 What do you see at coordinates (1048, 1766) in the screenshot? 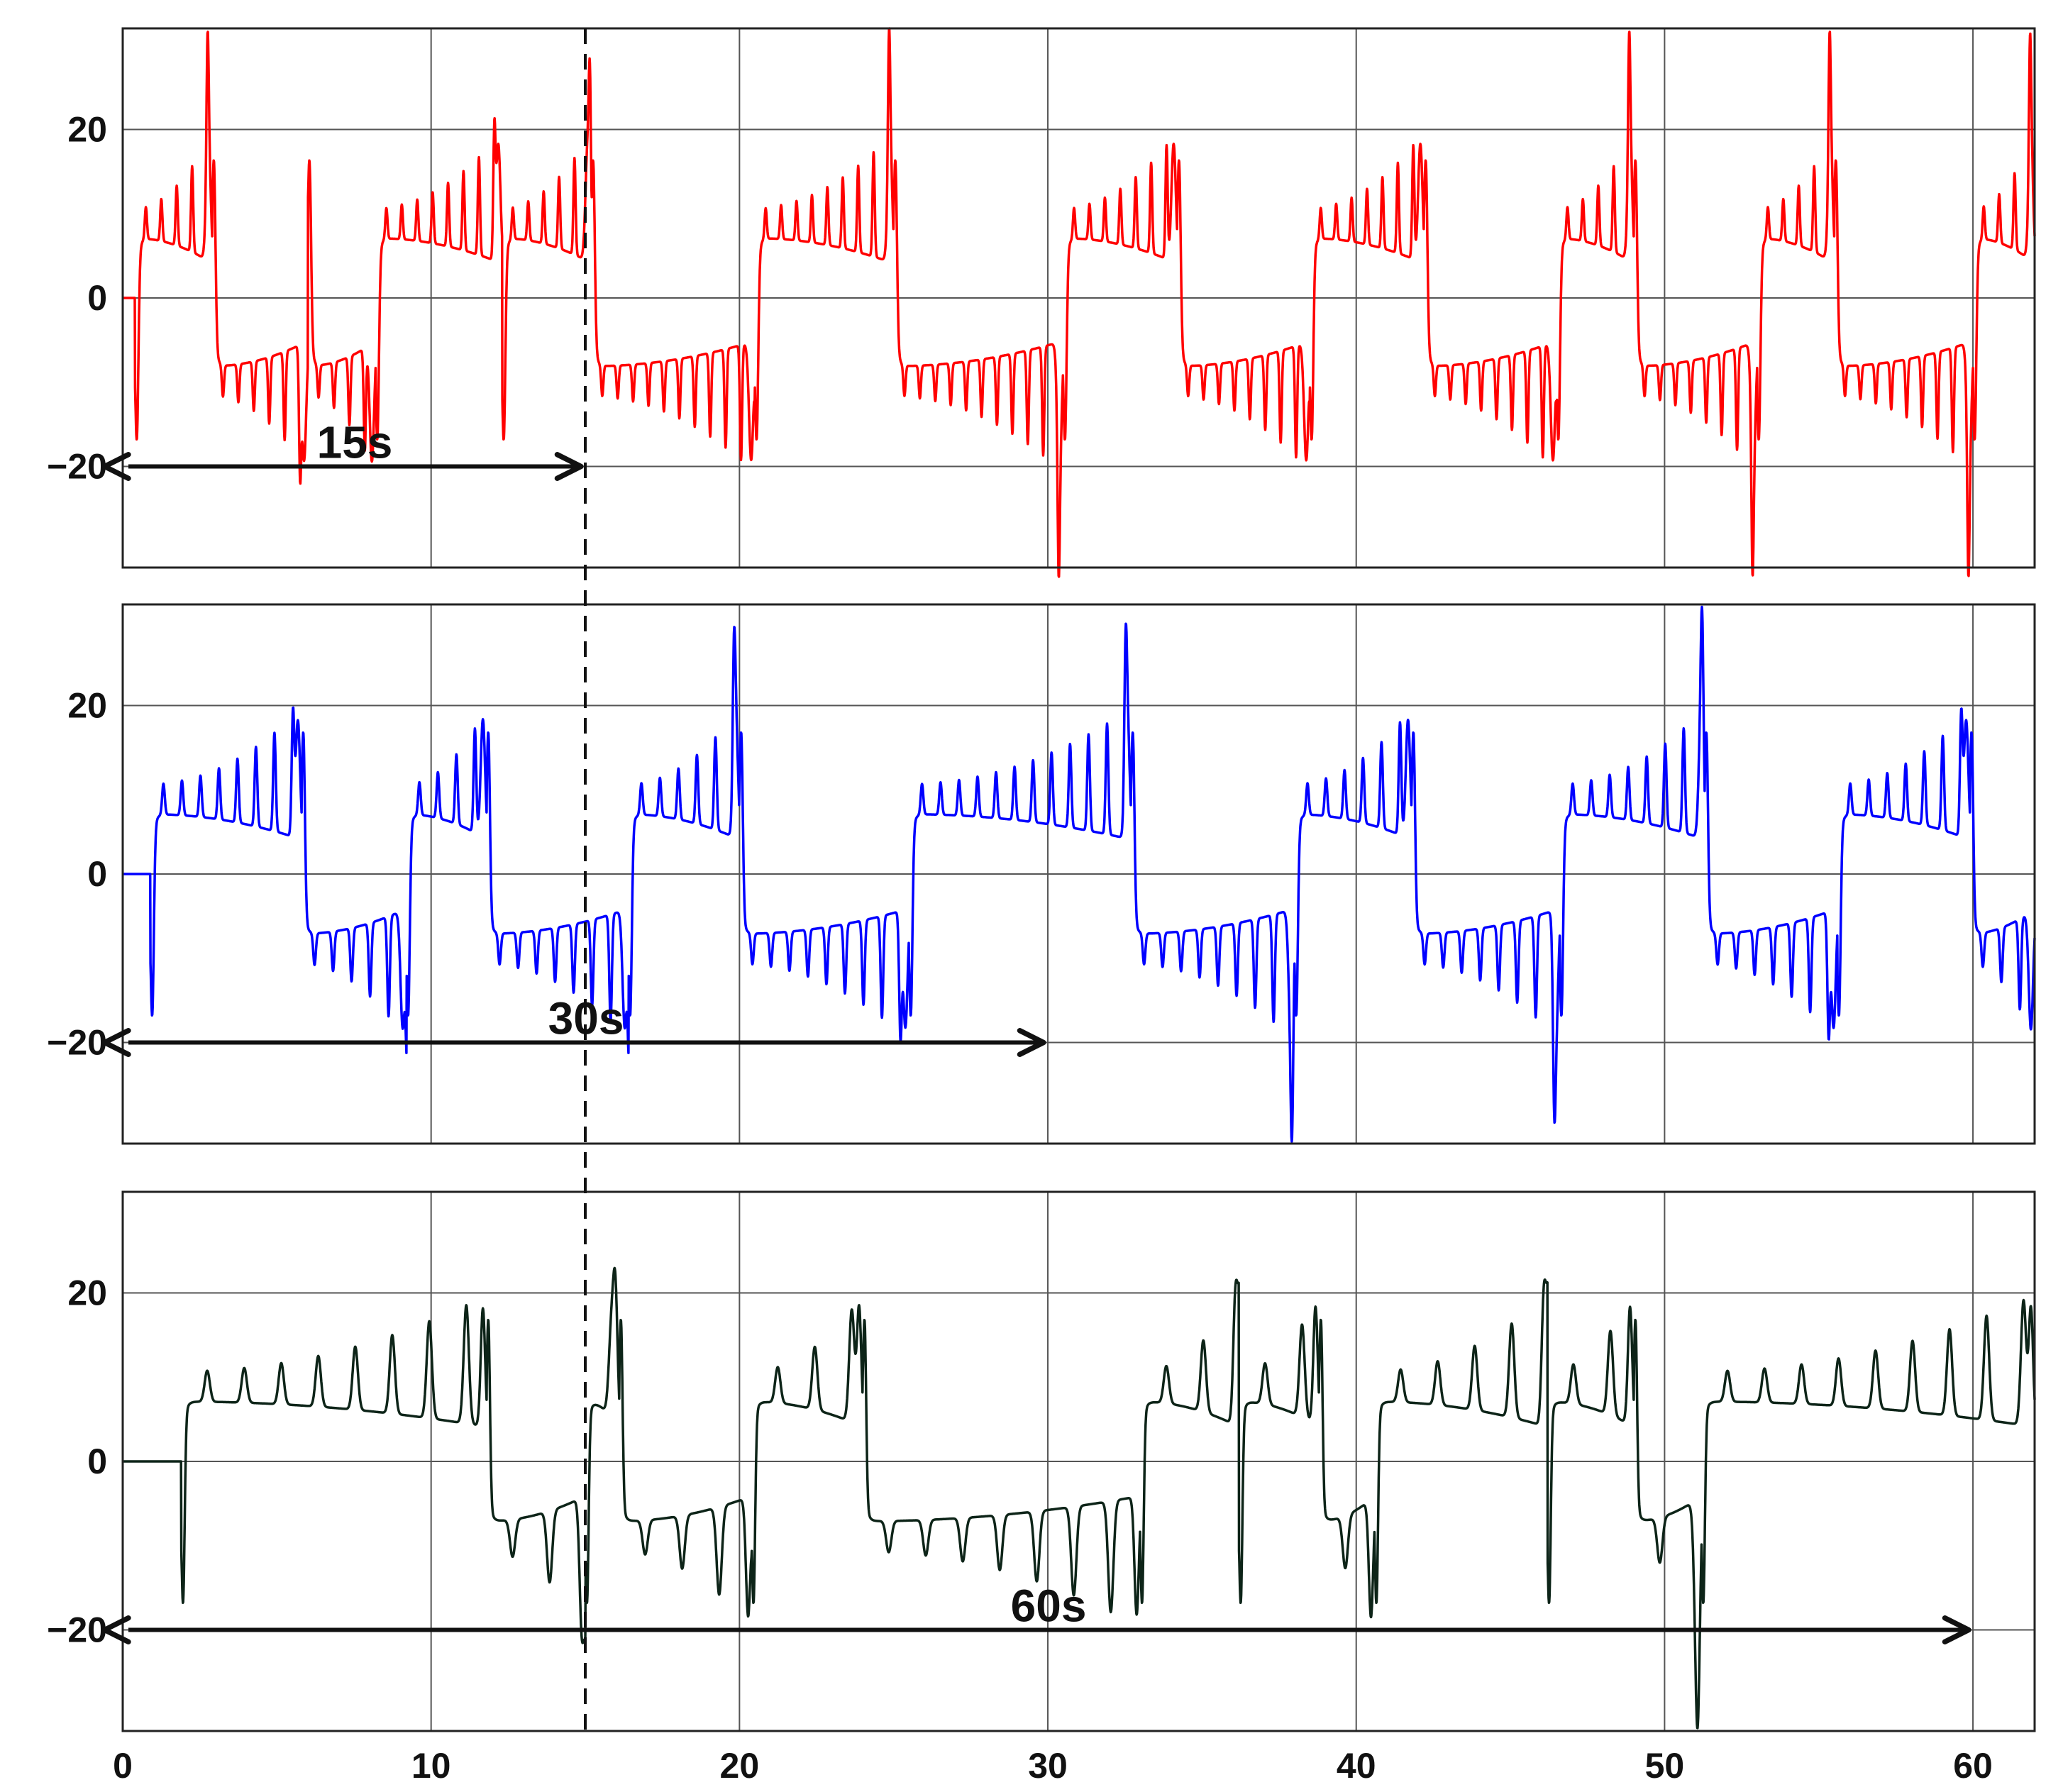
I see `x-tick-label: 30` at bounding box center [1048, 1766].